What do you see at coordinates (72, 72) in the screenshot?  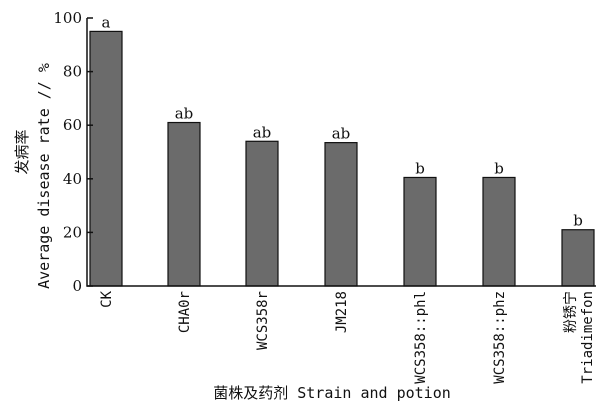 I see `y-tick-label-80: 80` at bounding box center [72, 72].